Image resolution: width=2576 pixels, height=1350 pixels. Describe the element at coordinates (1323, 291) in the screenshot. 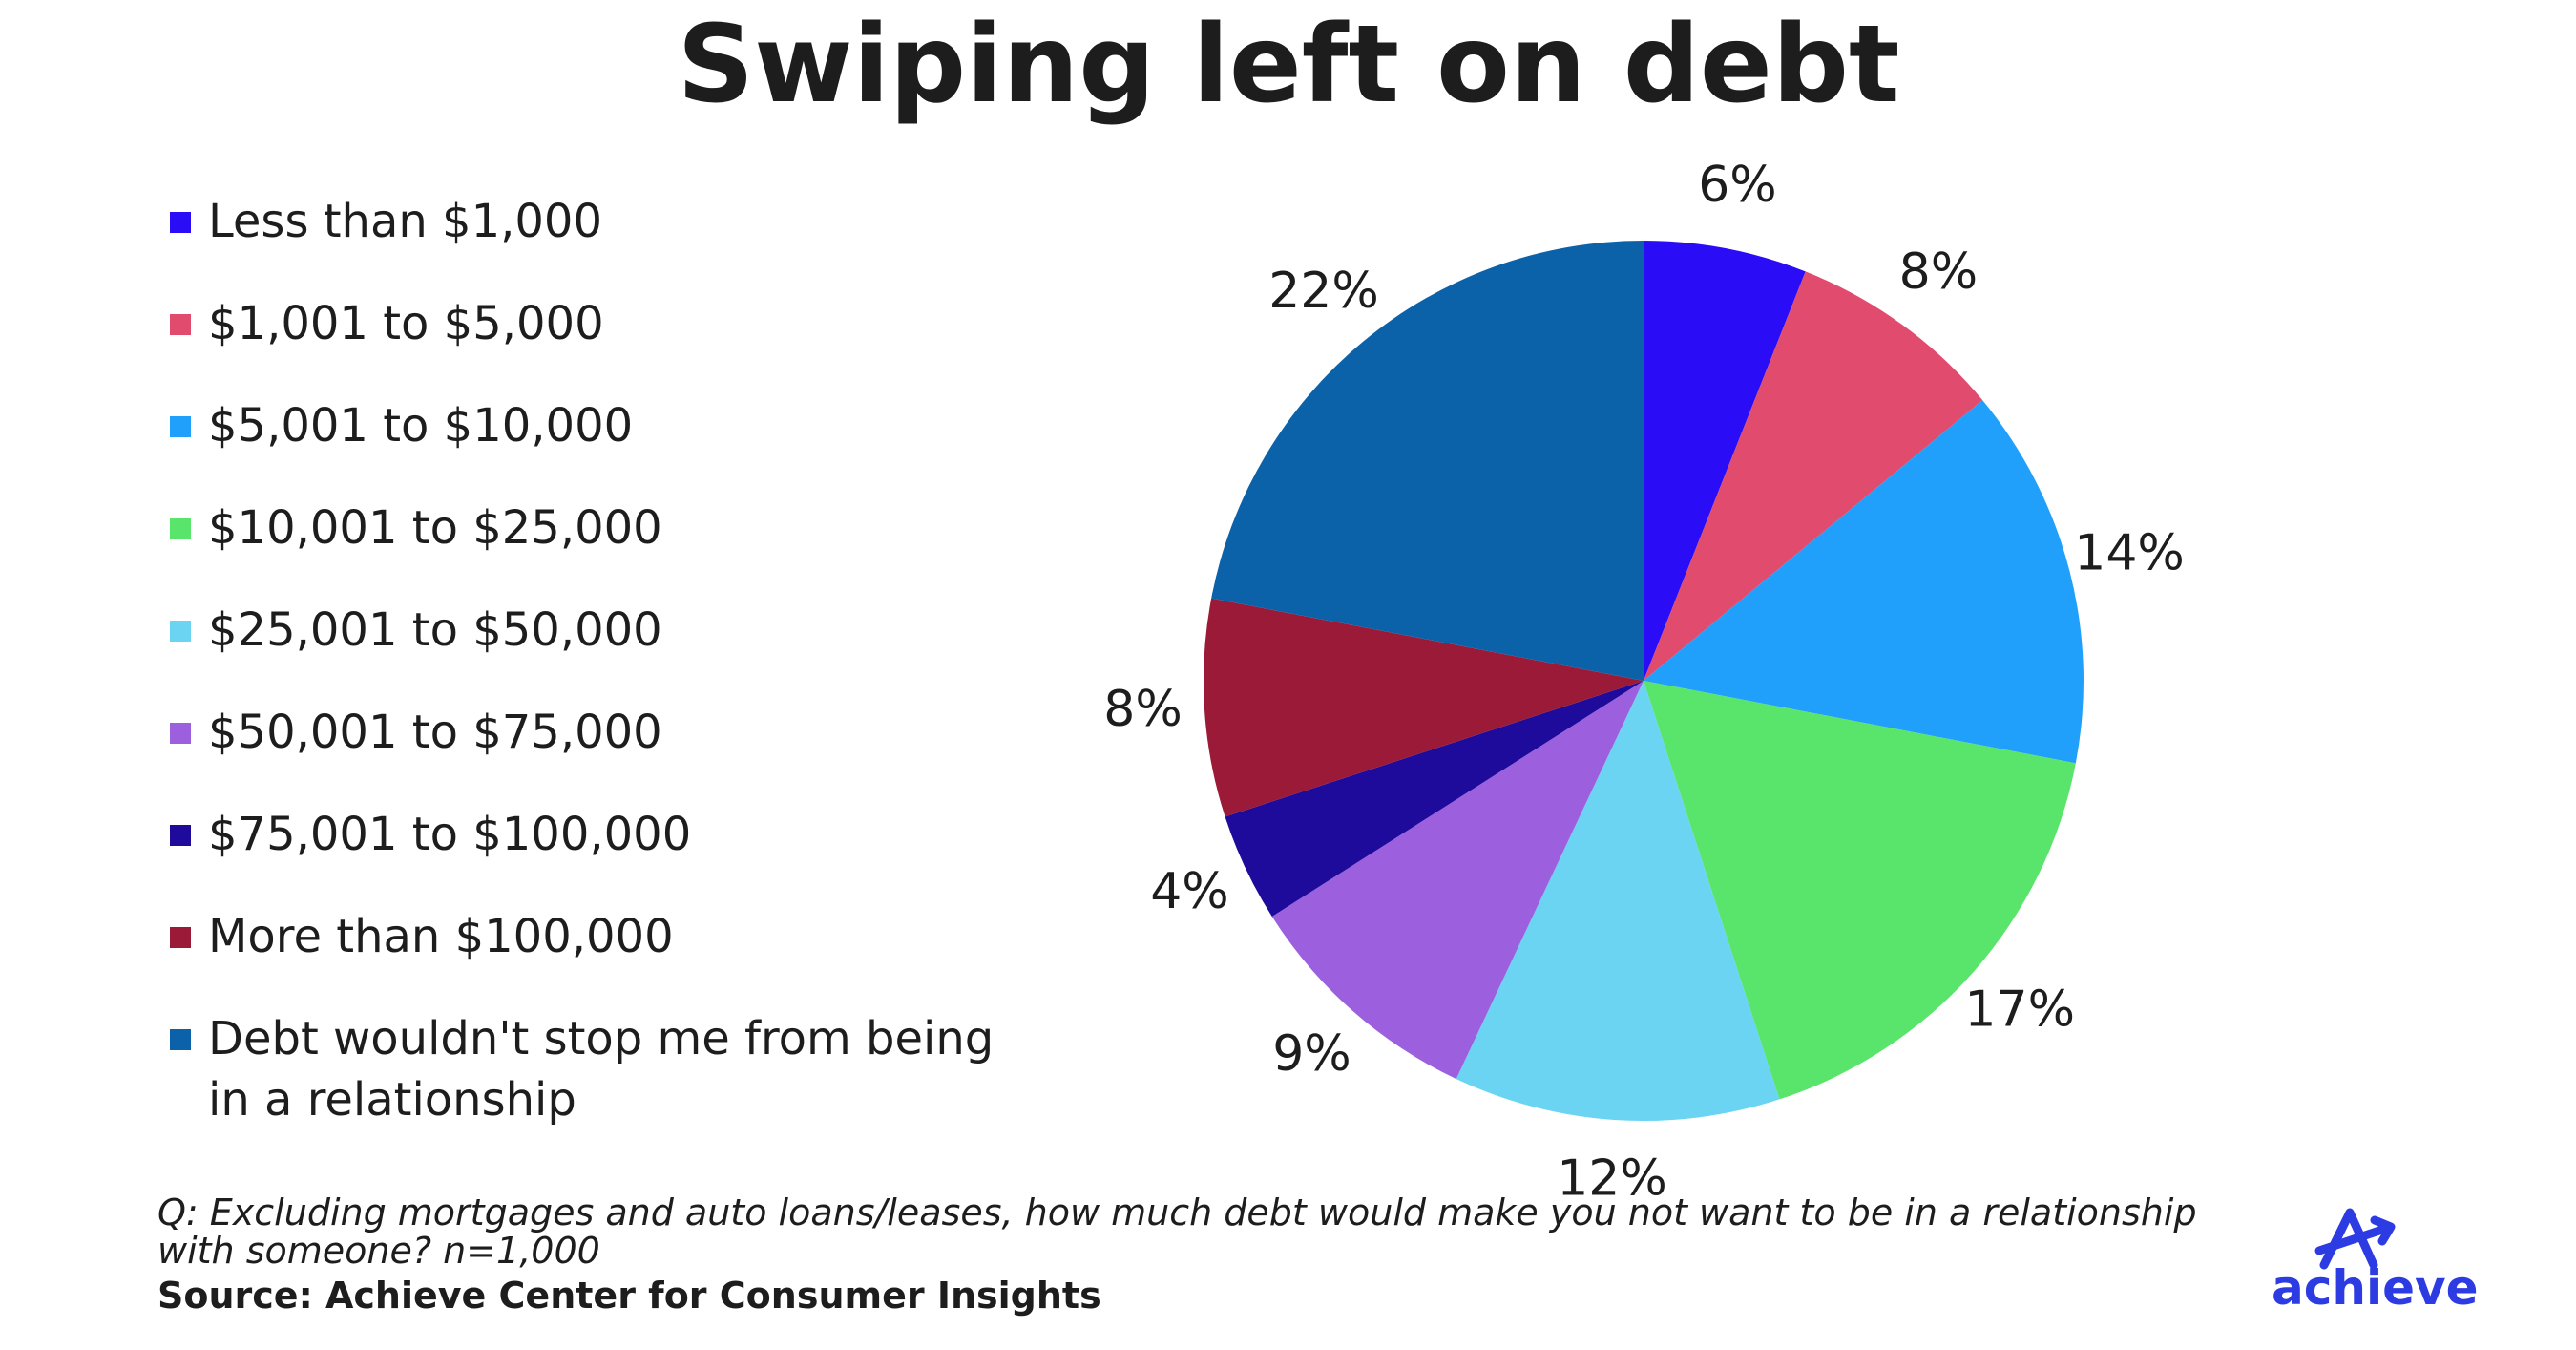

I see `data-label: 22%` at that location.